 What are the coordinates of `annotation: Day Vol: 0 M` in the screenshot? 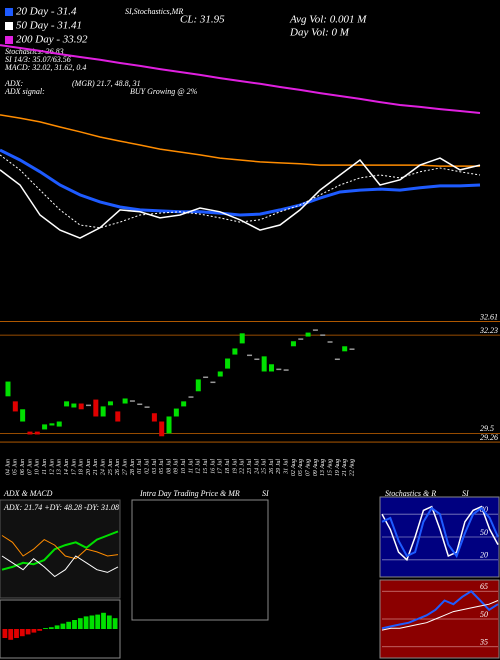 It's located at (319, 33).